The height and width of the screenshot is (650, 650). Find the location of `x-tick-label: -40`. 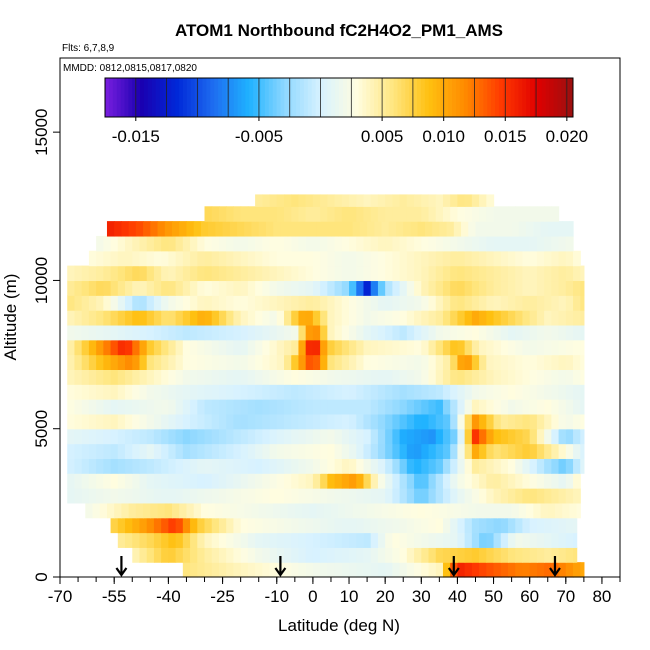

x-tick-label: -40 is located at coordinates (168, 596).